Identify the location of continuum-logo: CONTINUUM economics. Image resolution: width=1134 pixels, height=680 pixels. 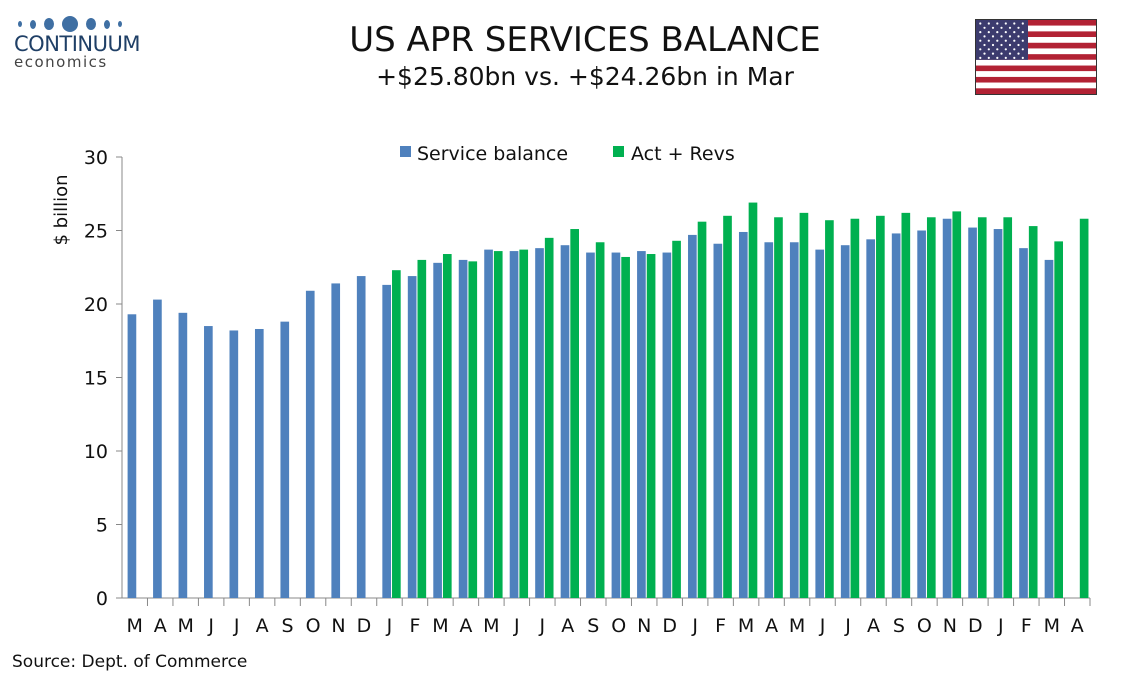
(77, 42).